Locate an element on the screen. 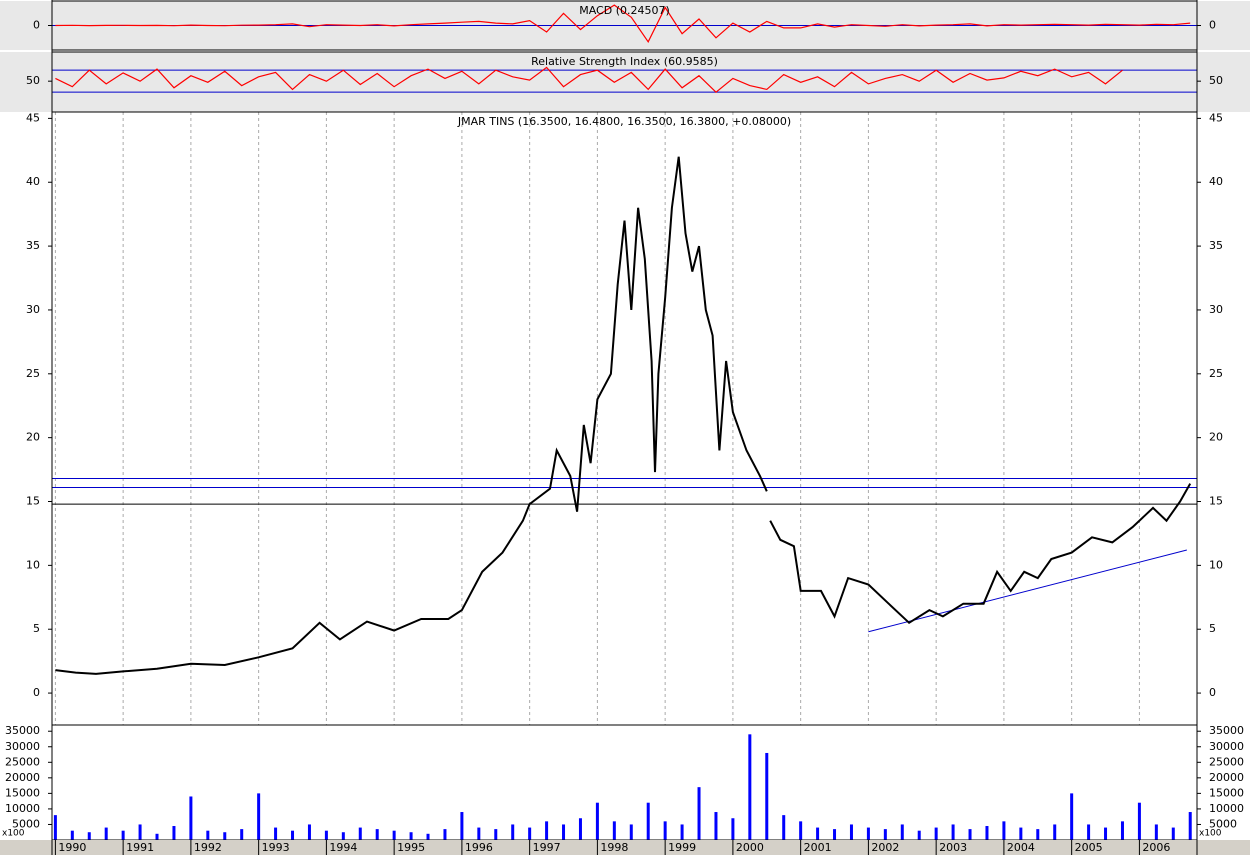  x-tick-label: 2005 is located at coordinates (1089, 847).